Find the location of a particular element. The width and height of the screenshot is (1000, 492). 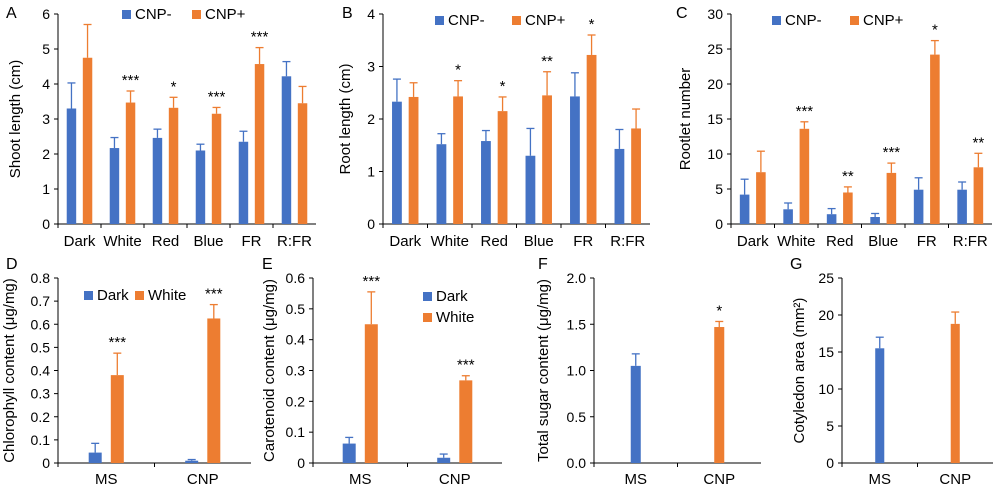

x-category-label: CNP is located at coordinates (955, 479).